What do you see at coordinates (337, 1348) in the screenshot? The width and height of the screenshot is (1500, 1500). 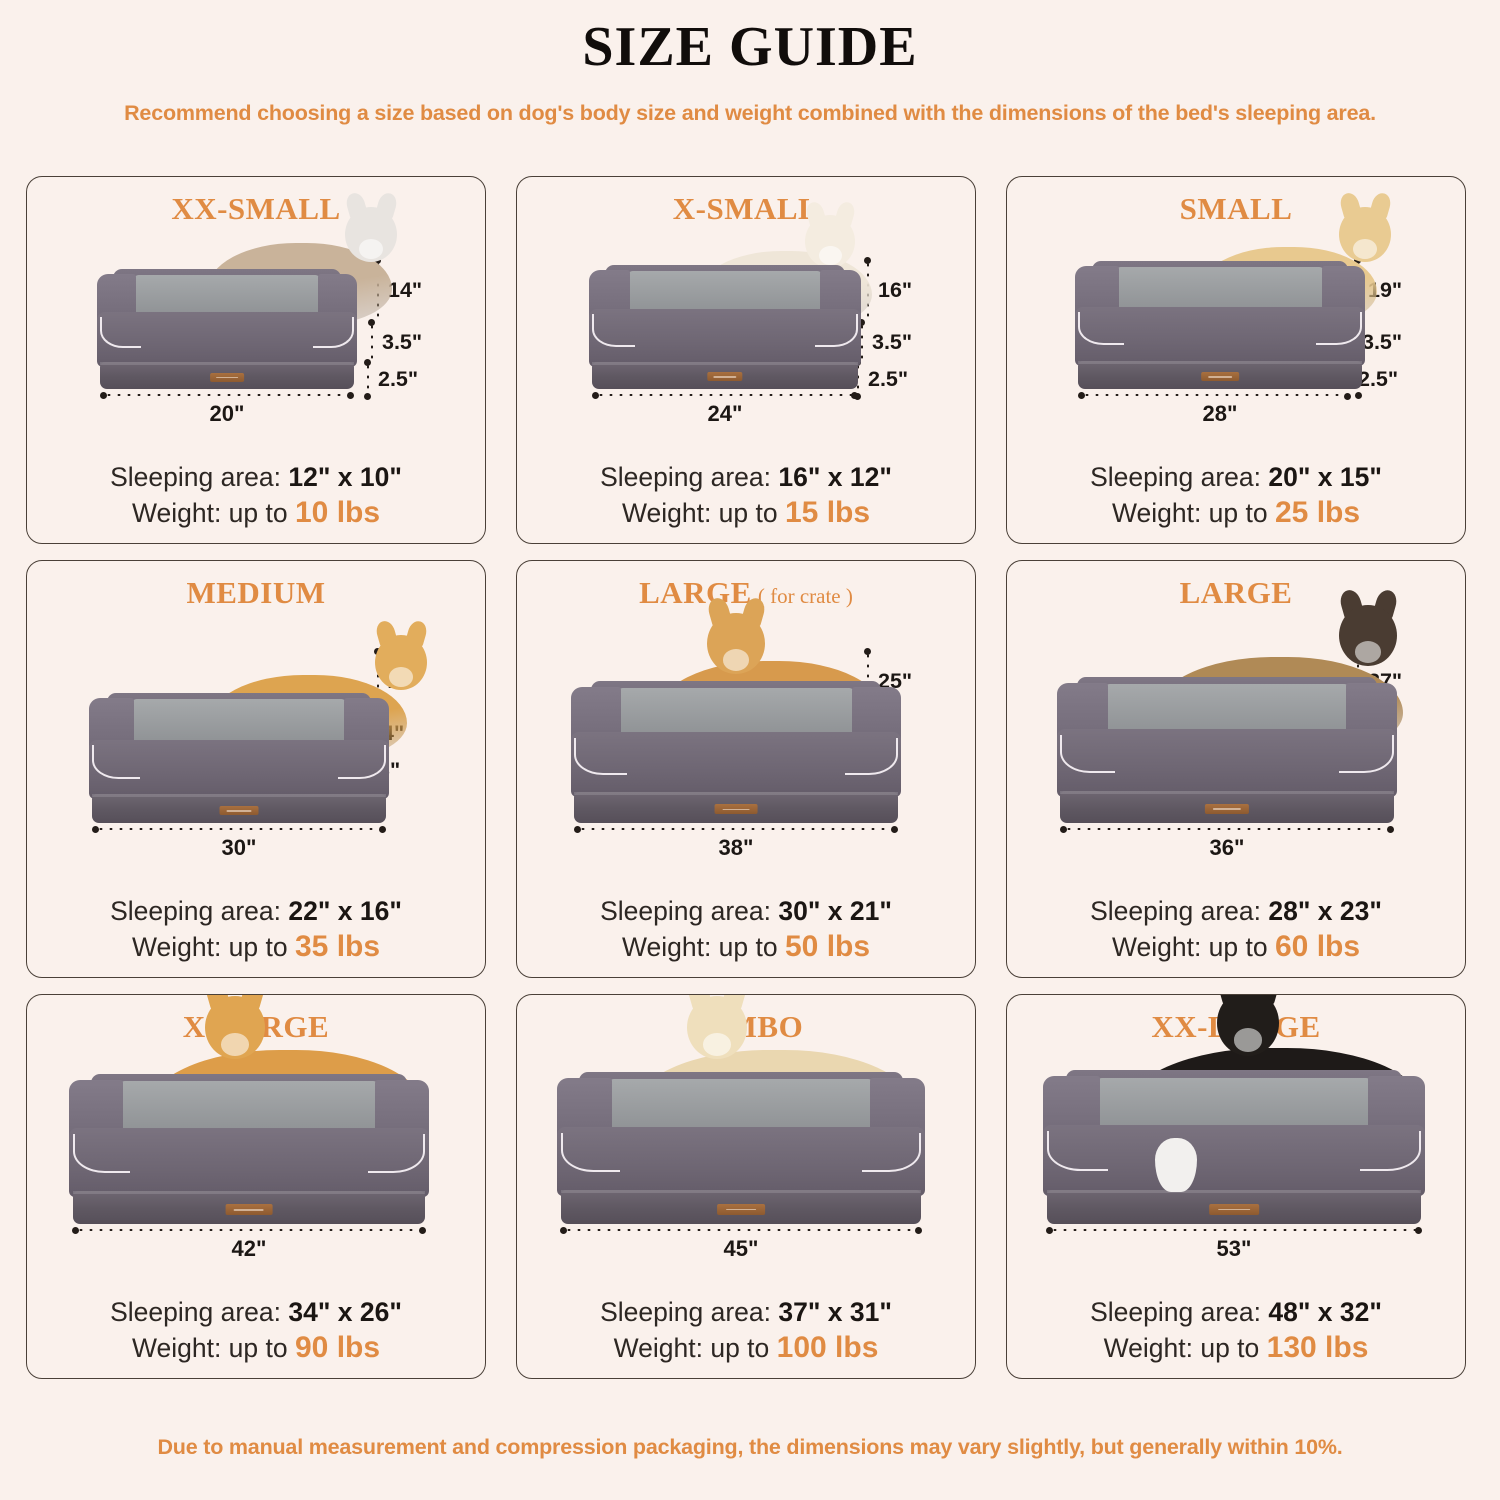 I see `weight-value: 90 lbs` at bounding box center [337, 1348].